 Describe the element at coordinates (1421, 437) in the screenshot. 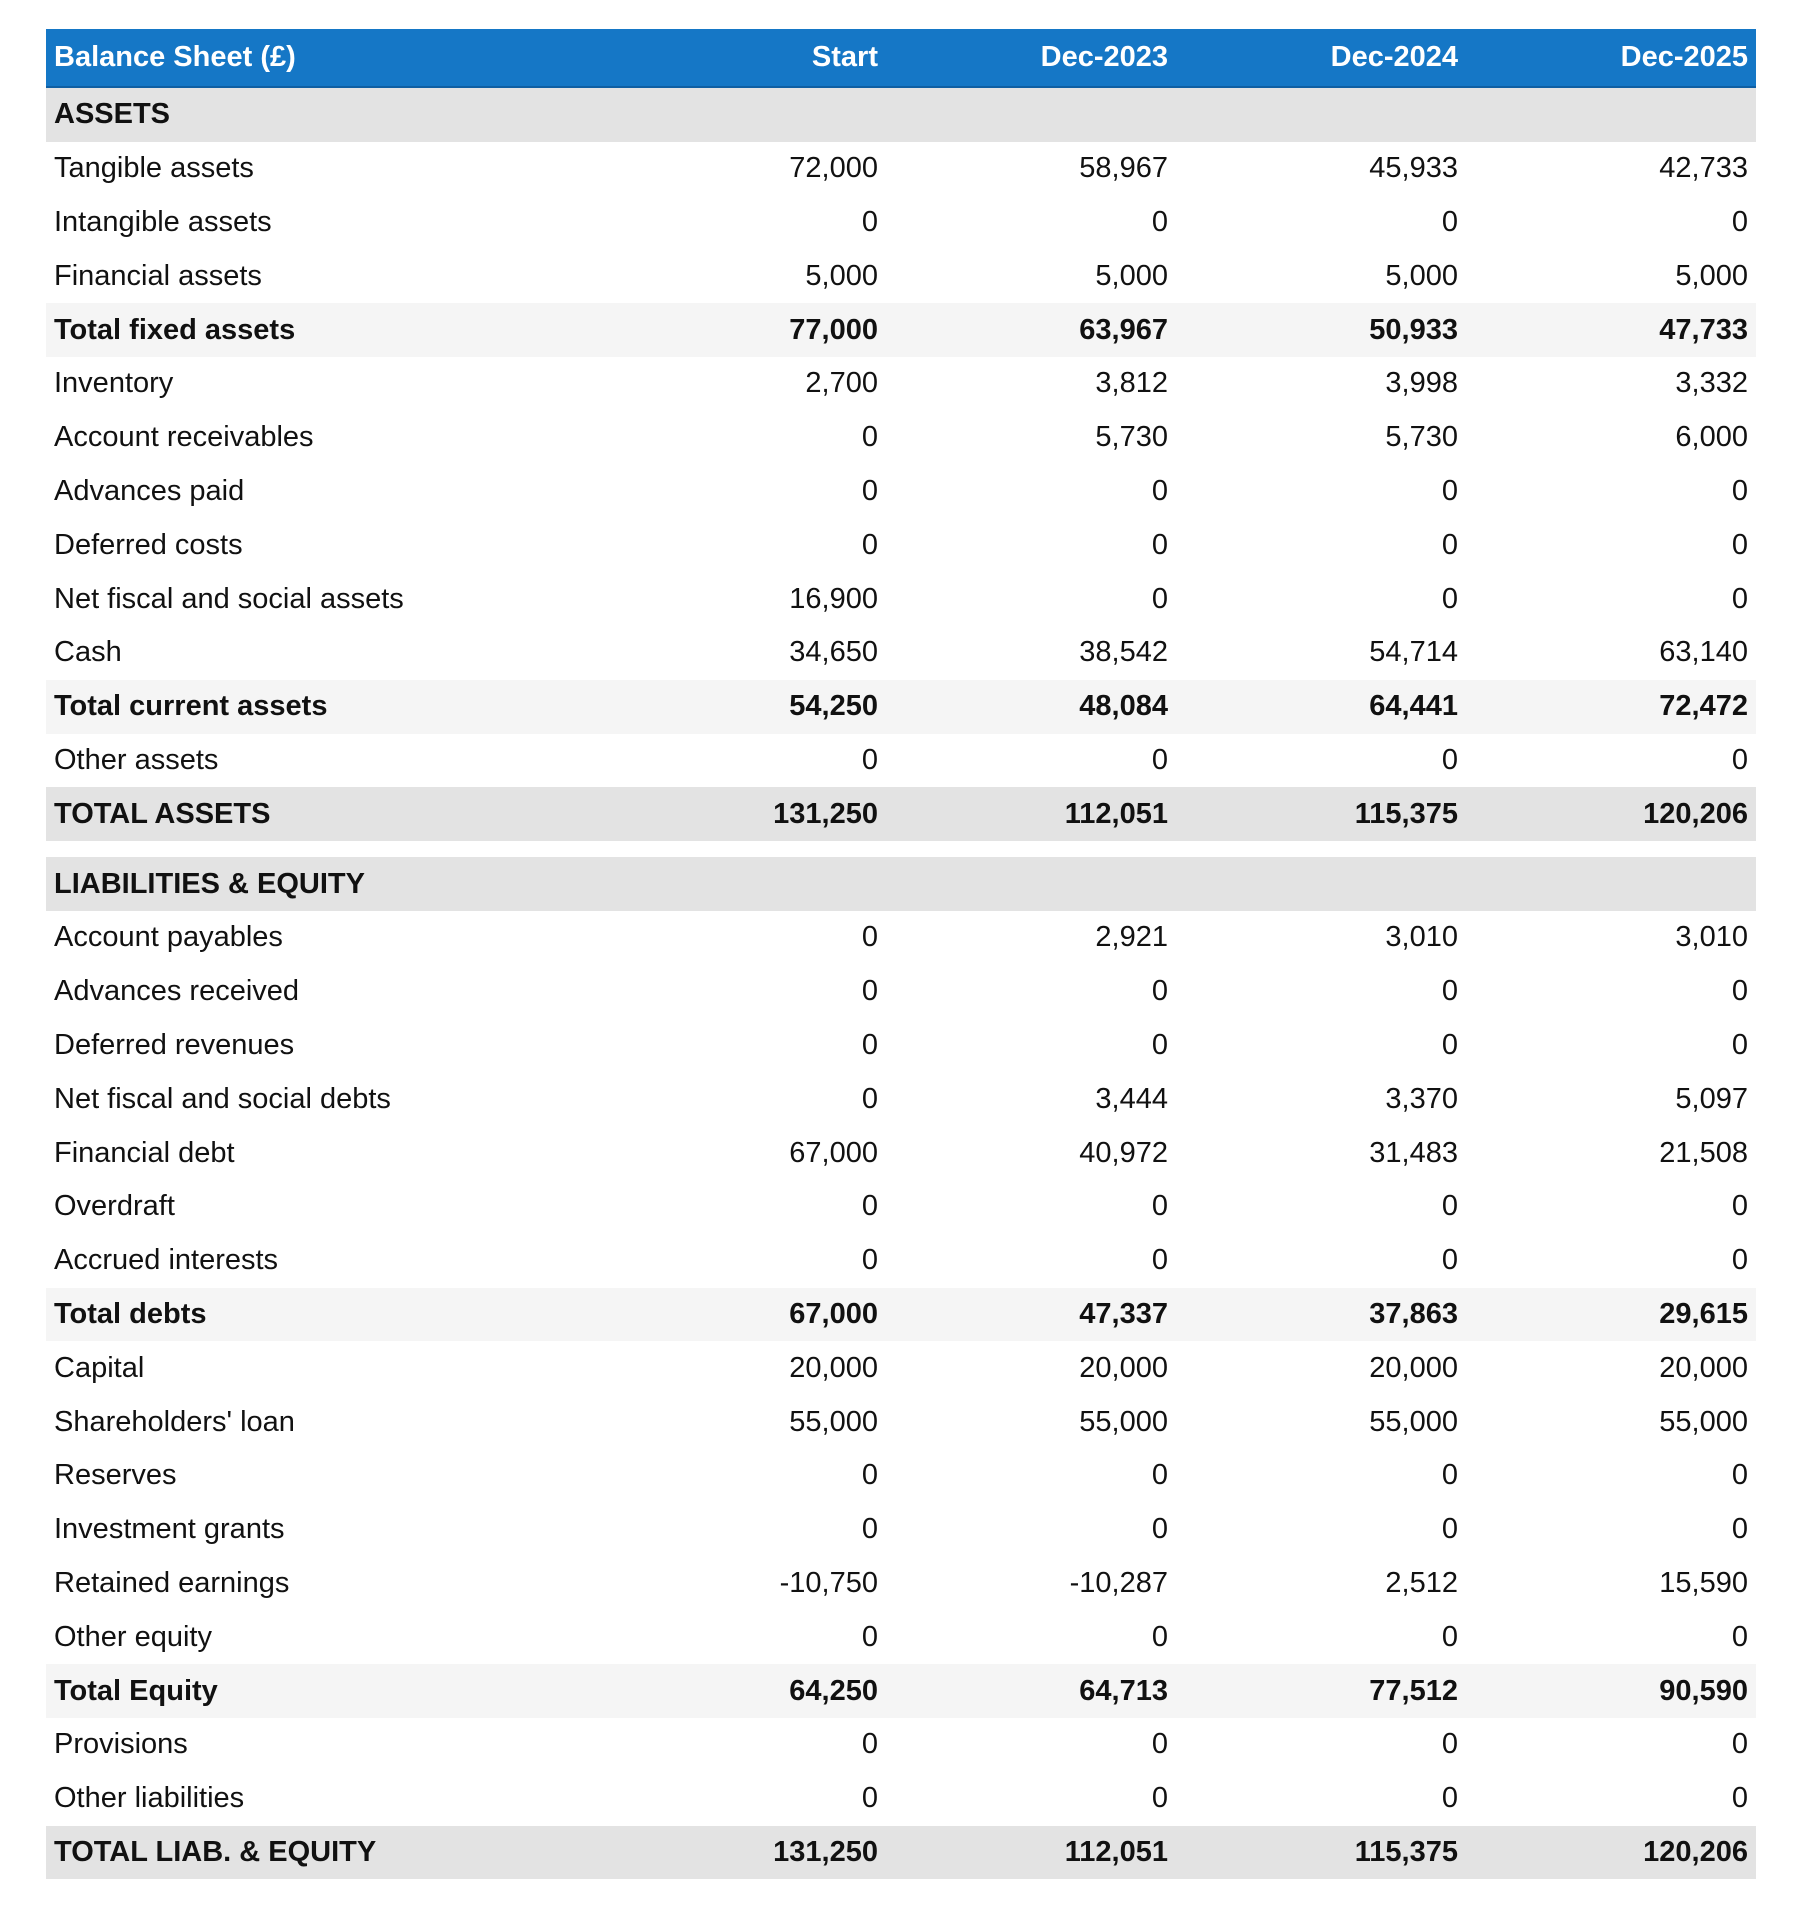

I see `cell-value: 5,730` at that location.